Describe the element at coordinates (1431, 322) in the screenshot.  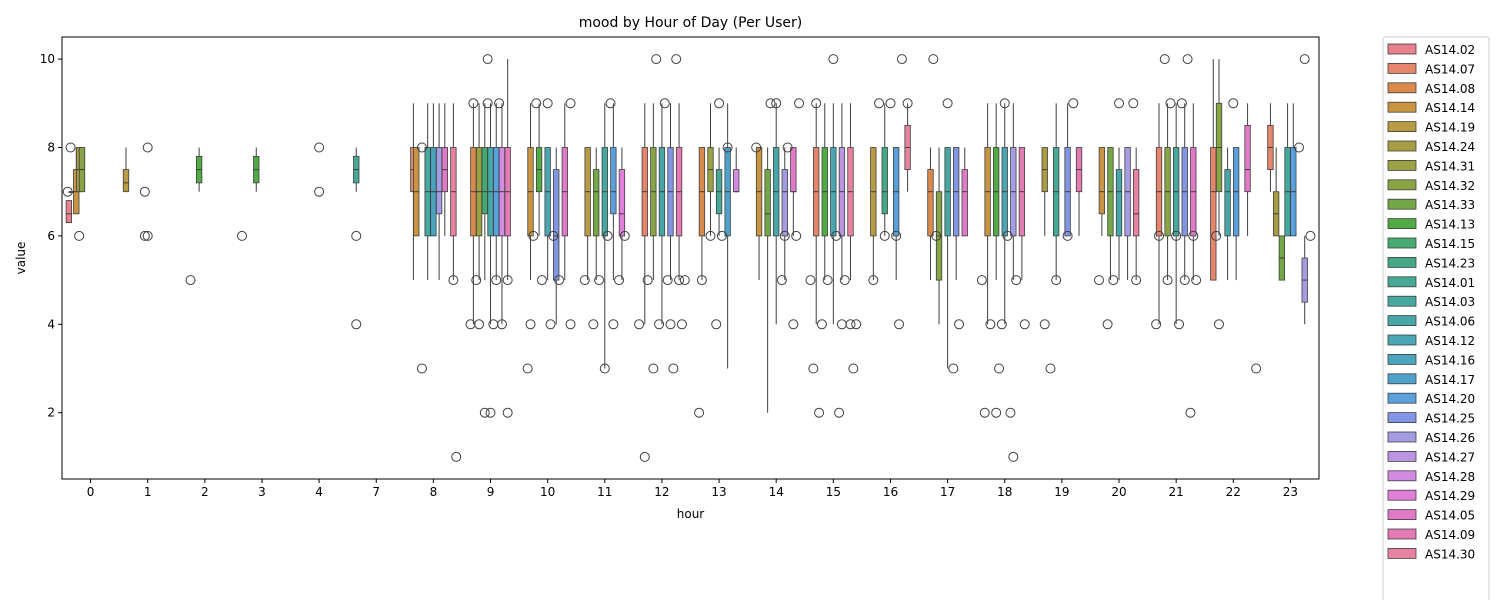
I see `legend-item: AS14.06` at that location.